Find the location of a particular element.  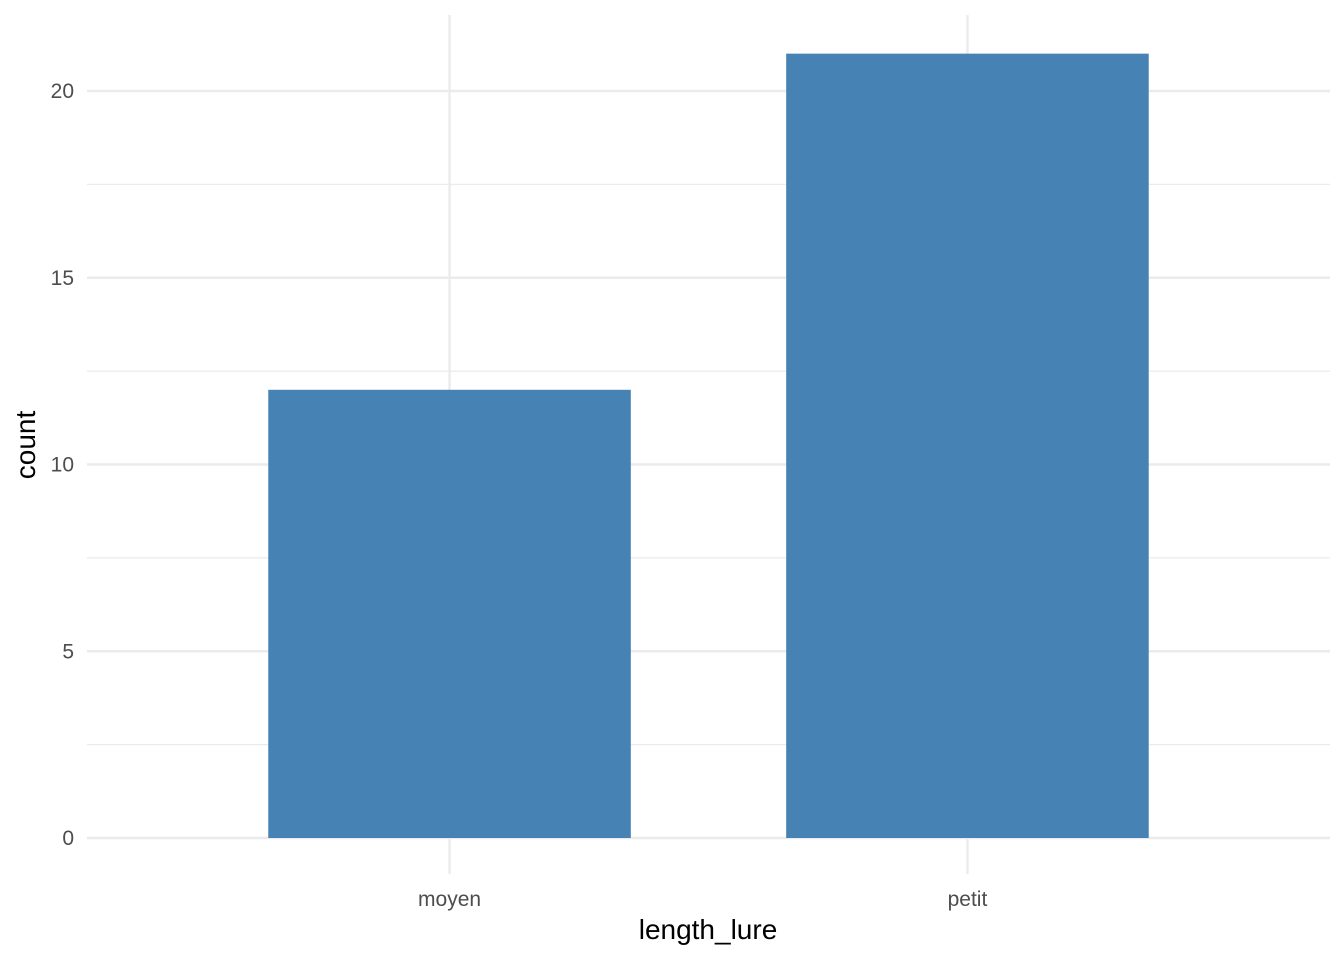

bar-moyen is located at coordinates (449, 613).